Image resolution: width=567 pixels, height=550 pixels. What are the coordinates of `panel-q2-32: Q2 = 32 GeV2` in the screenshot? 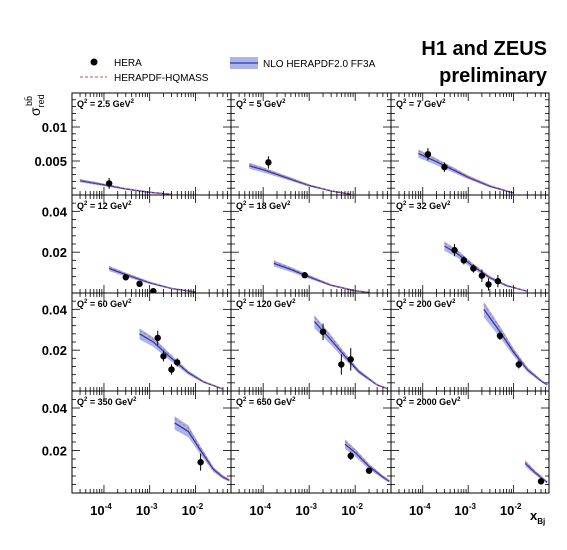 It's located at (470, 244).